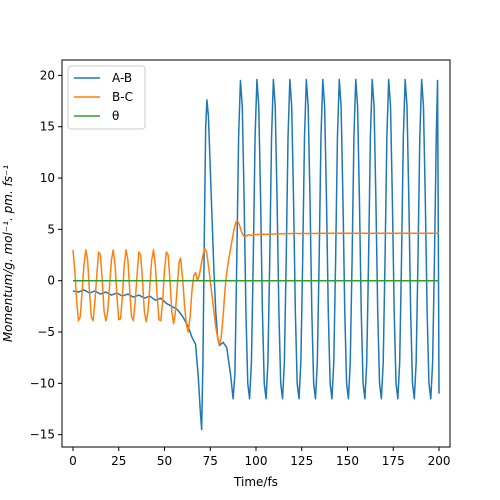 Image resolution: width=500 pixels, height=500 pixels. Describe the element at coordinates (393, 461) in the screenshot. I see `x-tick-label: 175` at that location.